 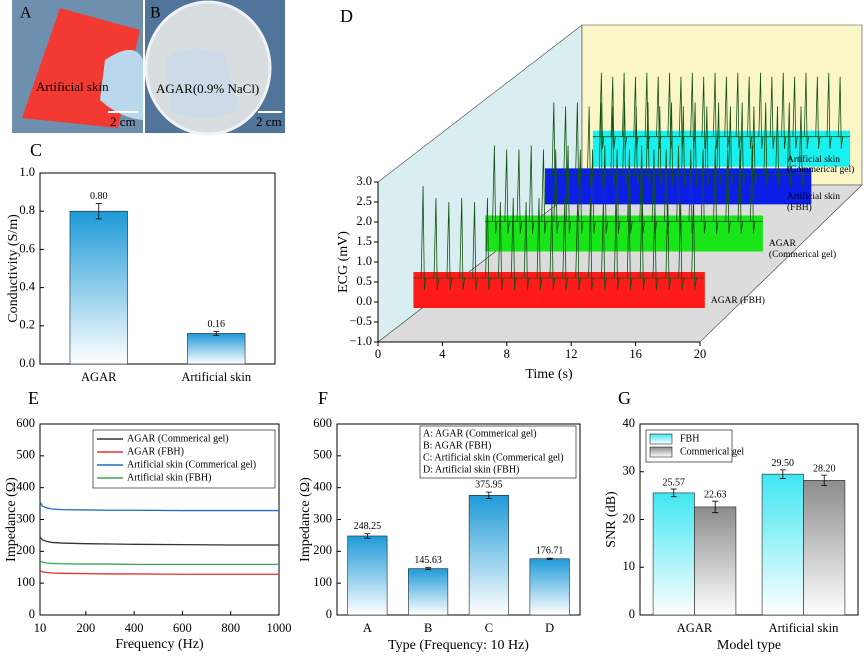 What do you see at coordinates (27, 363) in the screenshot?
I see `y-tick-label: 0.0` at bounding box center [27, 363].